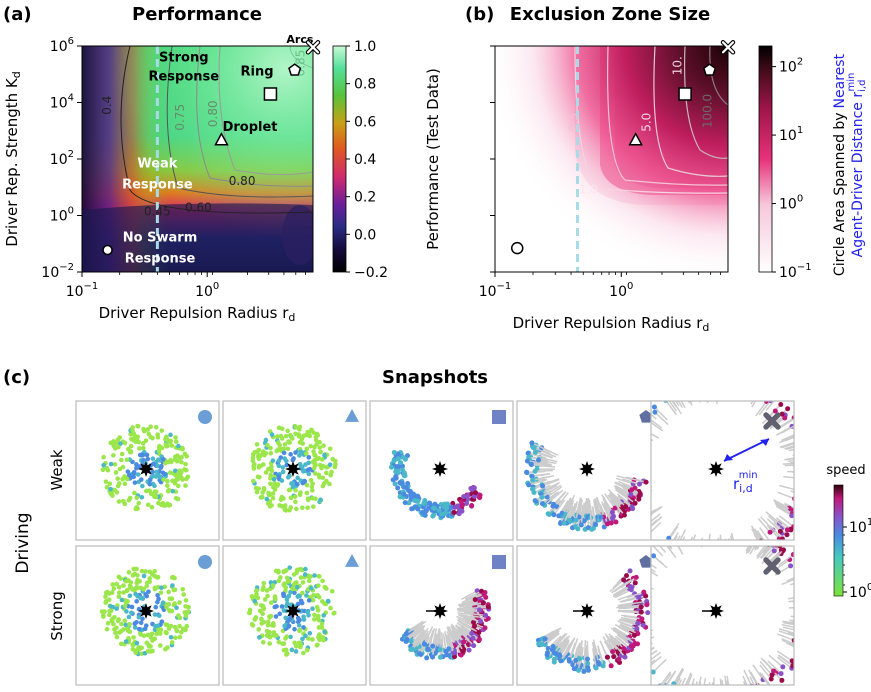  Describe the element at coordinates (186, 286) in the screenshot. I see `panel-a-x-ticks: 10−1 100` at that location.